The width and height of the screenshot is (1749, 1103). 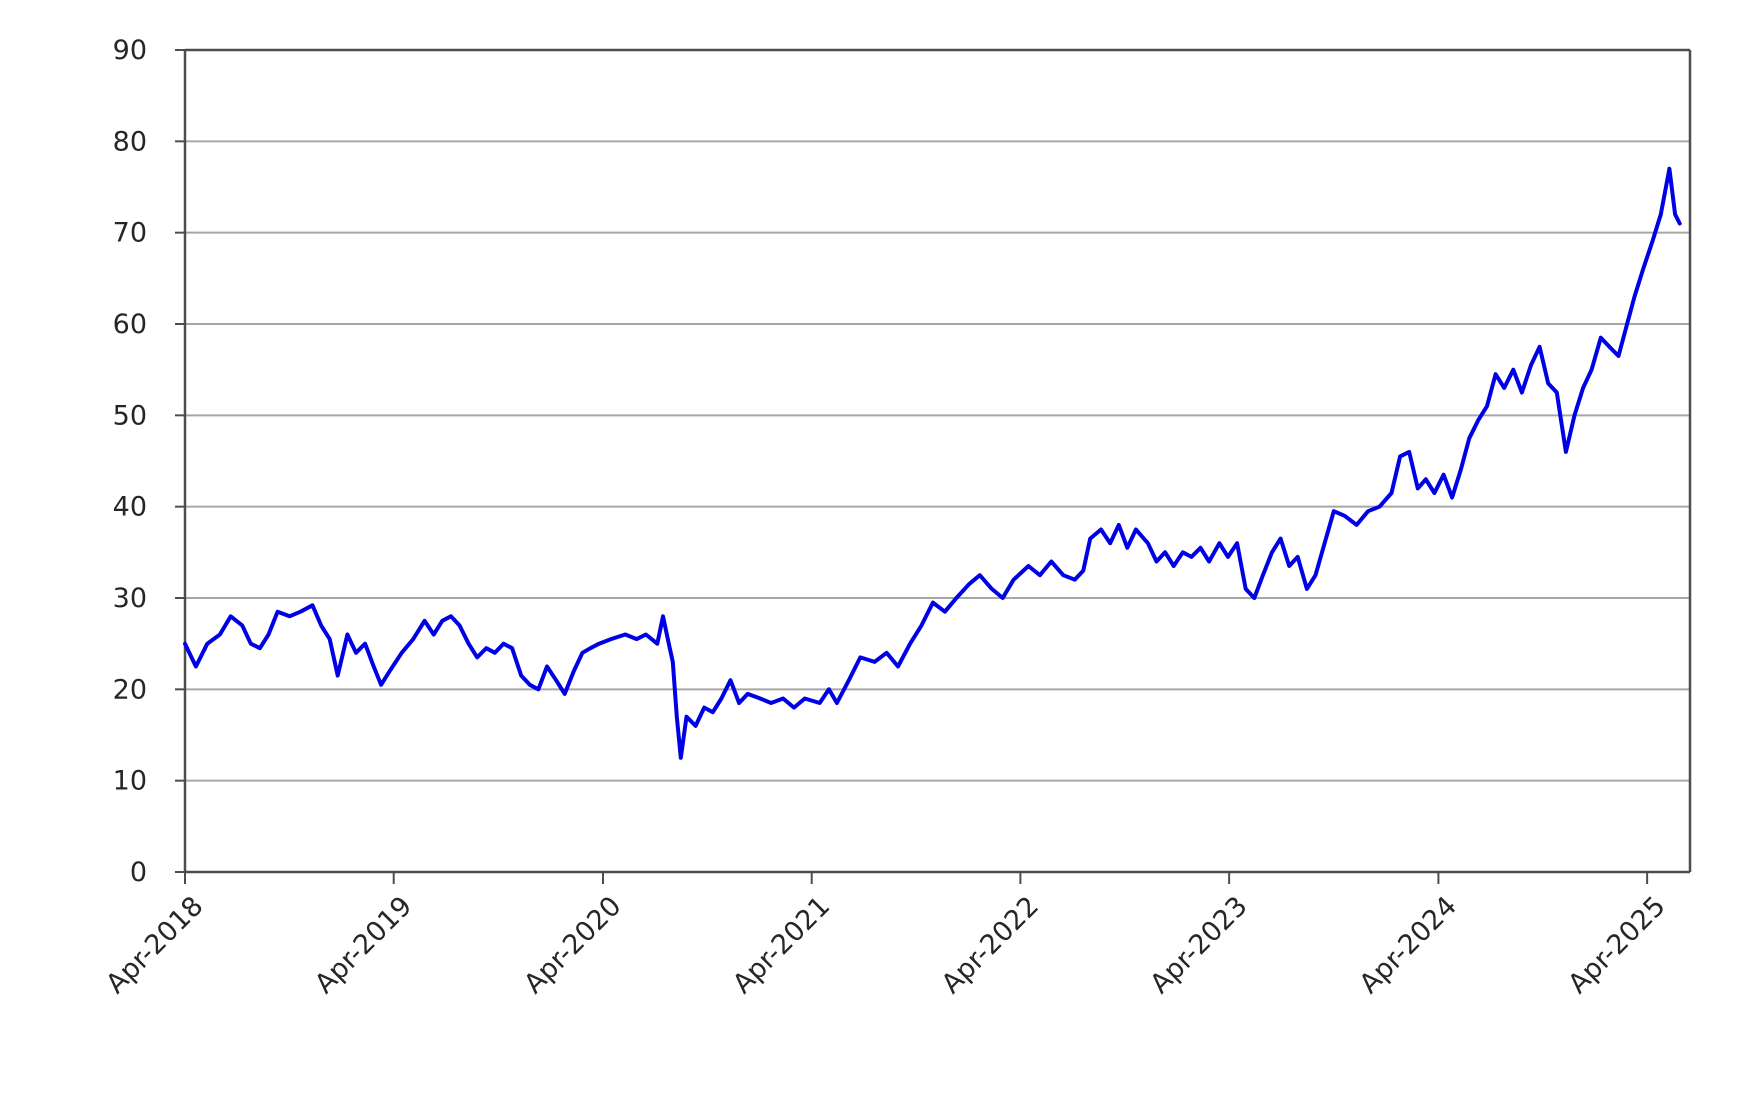 What do you see at coordinates (130, 141) in the screenshot?
I see `y-tick-label: 80` at bounding box center [130, 141].